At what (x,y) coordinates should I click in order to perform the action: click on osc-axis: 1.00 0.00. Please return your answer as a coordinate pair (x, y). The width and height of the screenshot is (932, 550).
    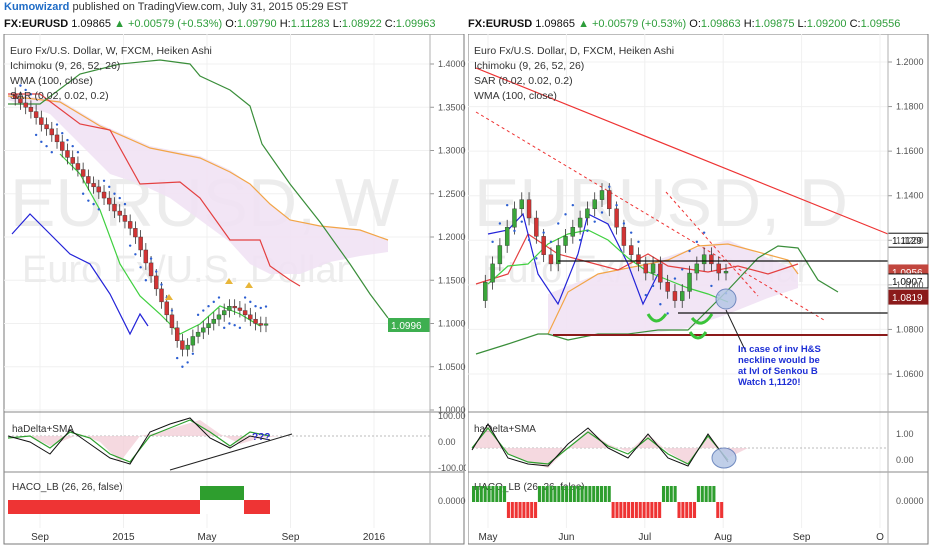
    Looking at the image, I should click on (905, 447).